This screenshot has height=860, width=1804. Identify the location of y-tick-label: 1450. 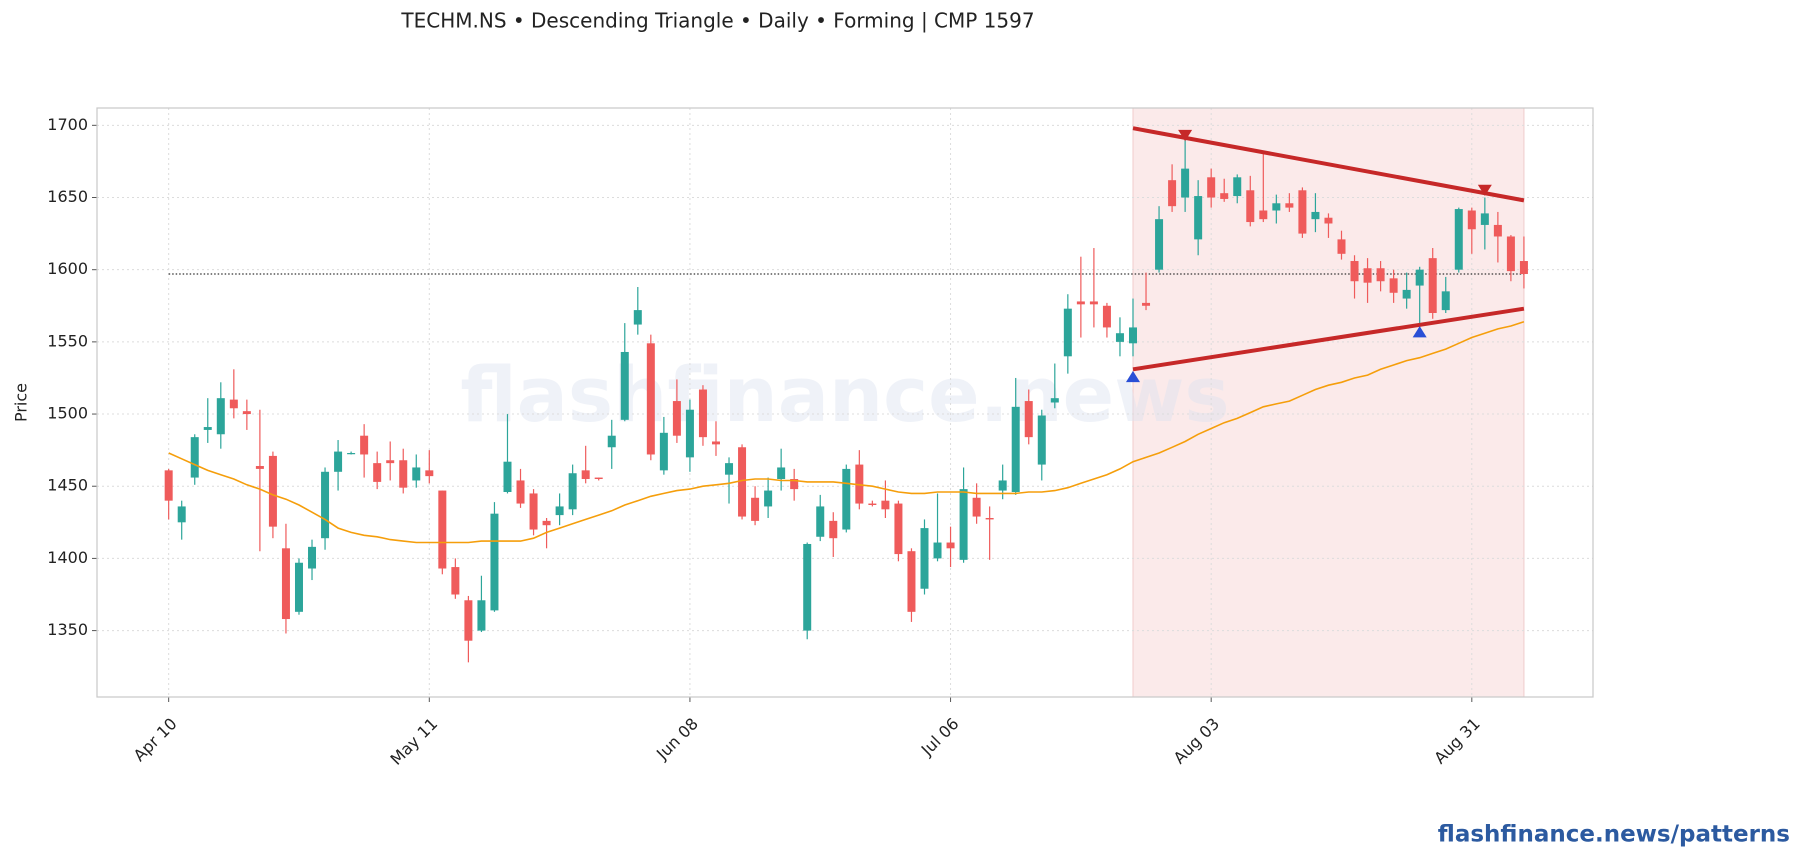
(67, 485).